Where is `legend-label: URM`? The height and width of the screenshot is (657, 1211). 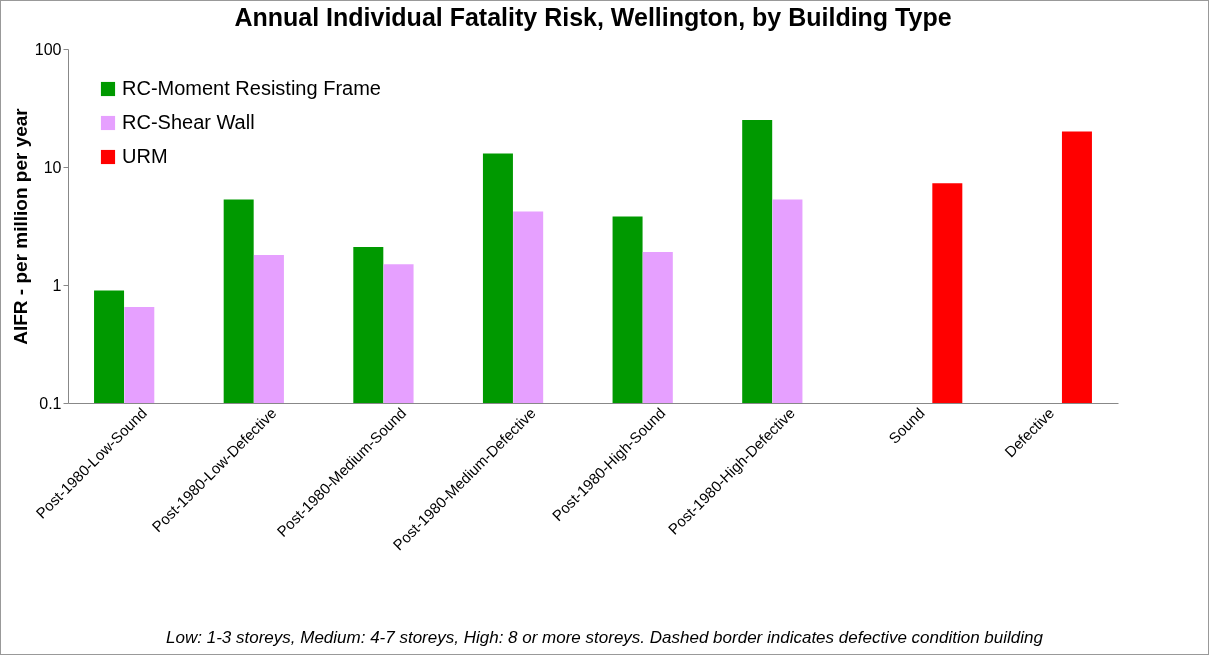
legend-label: URM is located at coordinates (145, 156).